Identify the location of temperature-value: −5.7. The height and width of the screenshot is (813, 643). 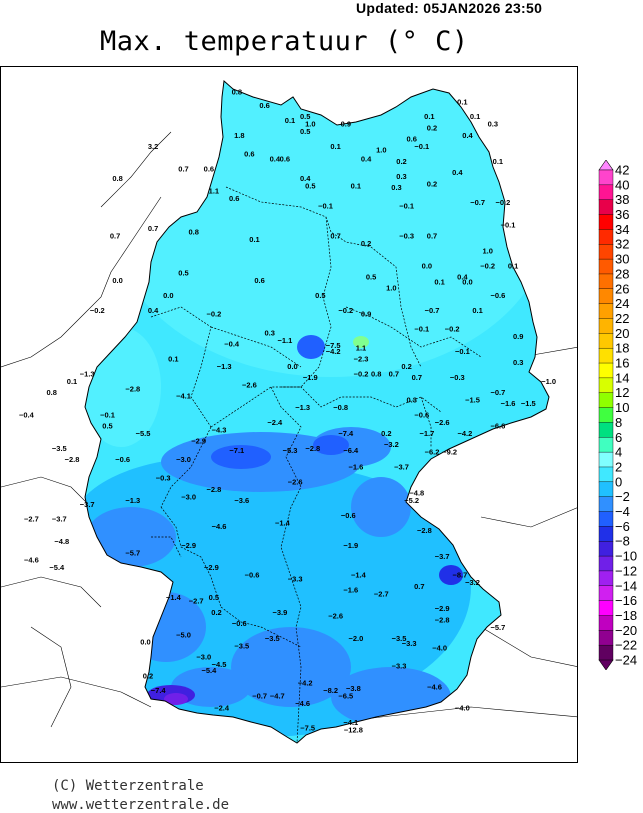
(497, 627).